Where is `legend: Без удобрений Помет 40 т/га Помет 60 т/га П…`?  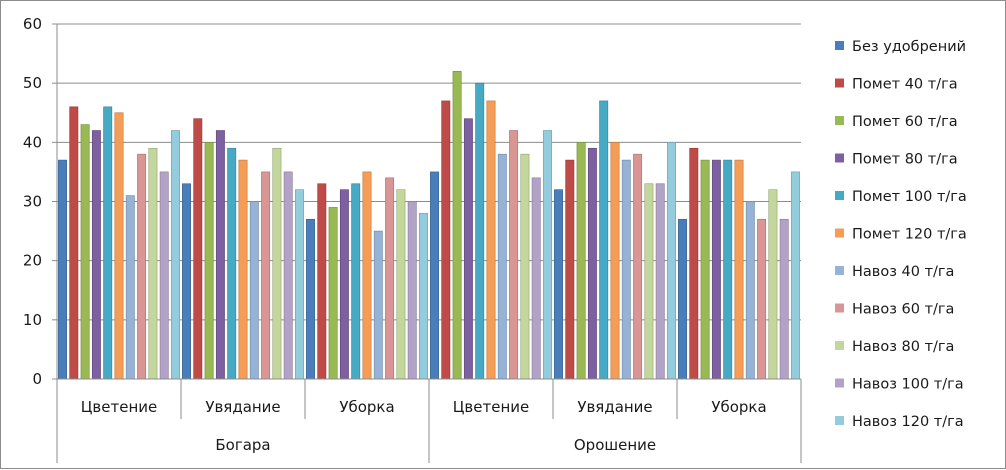 legend: Без удобрений Помет 40 т/га Помет 60 т/га П… is located at coordinates (901, 234).